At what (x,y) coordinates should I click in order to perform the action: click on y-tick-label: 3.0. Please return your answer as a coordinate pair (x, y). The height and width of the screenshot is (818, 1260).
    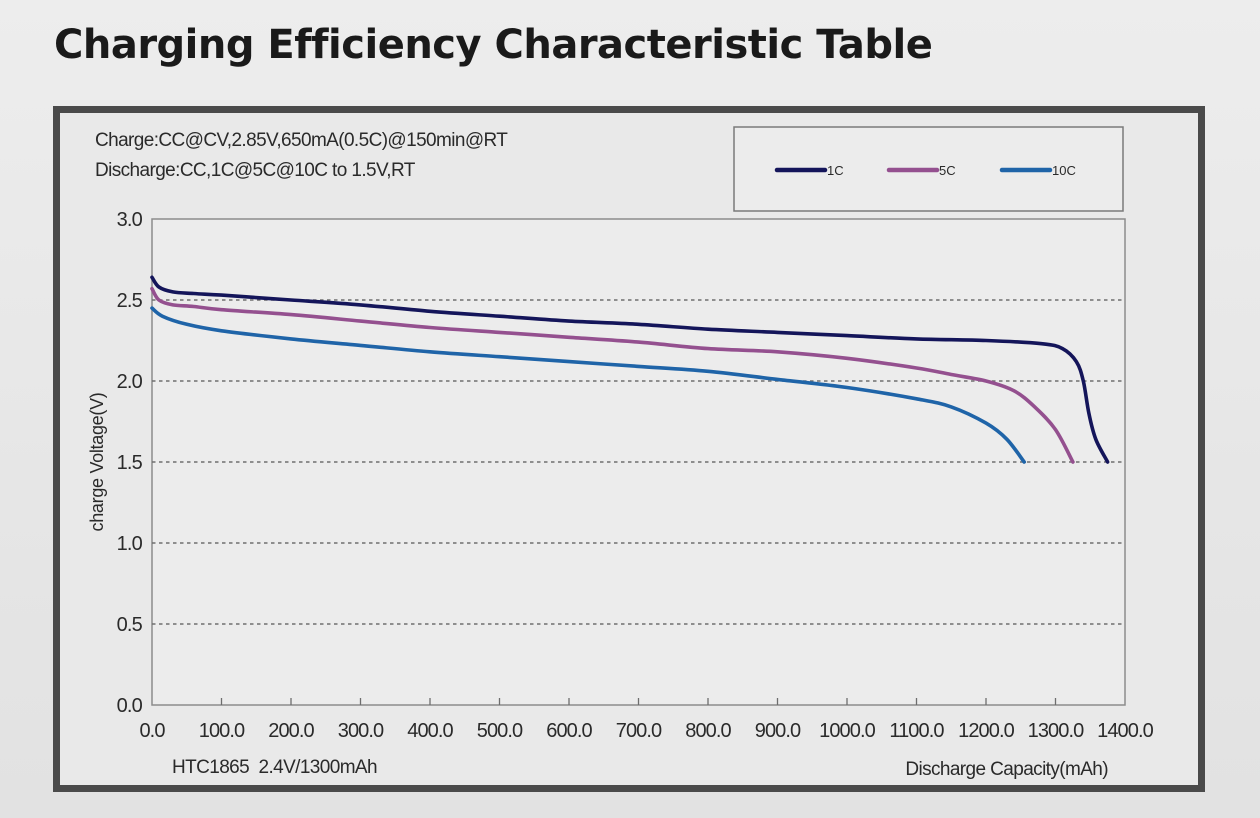
    Looking at the image, I should click on (130, 220).